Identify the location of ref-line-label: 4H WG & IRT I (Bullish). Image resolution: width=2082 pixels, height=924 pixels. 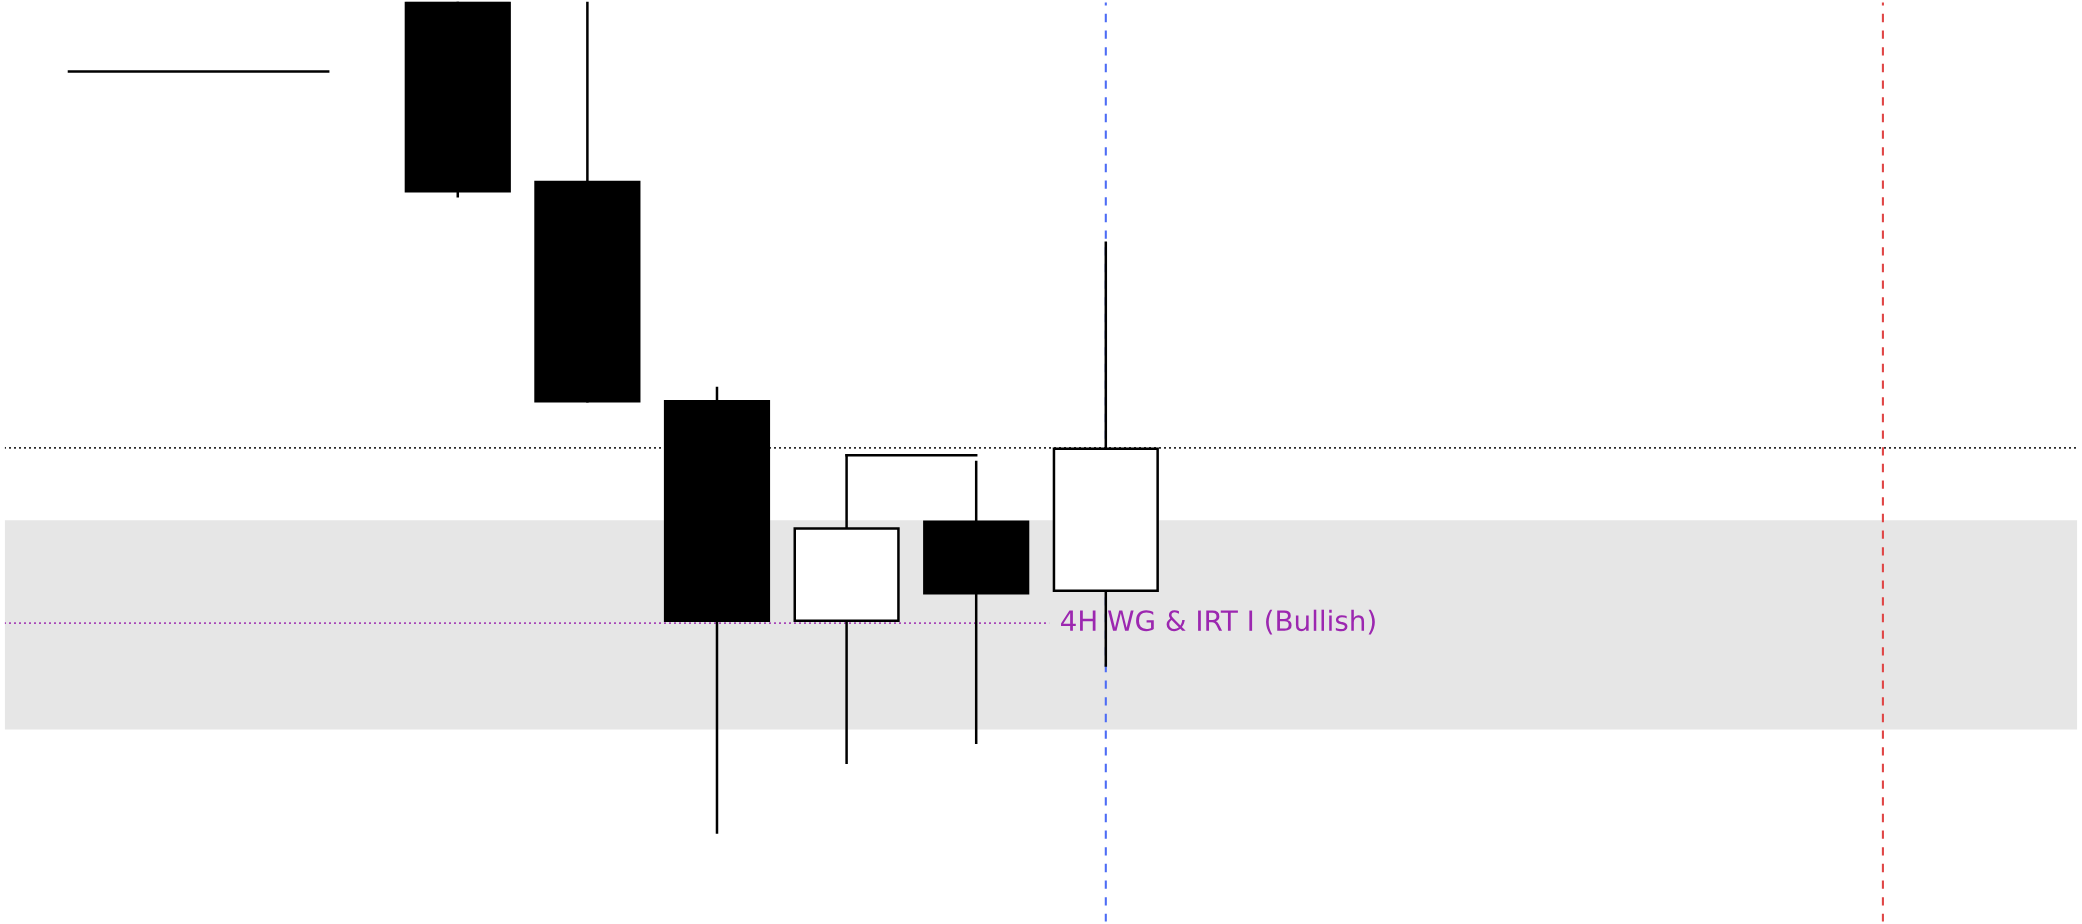
(1218, 622).